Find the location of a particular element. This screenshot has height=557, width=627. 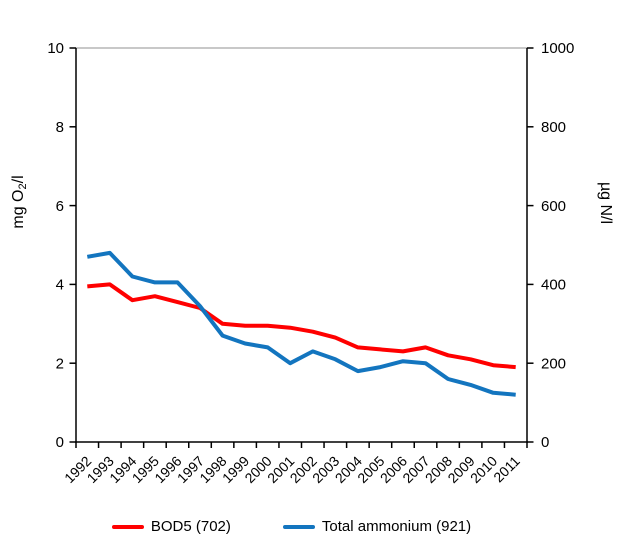

left-axis-title-post: /l is located at coordinates (18, 179).